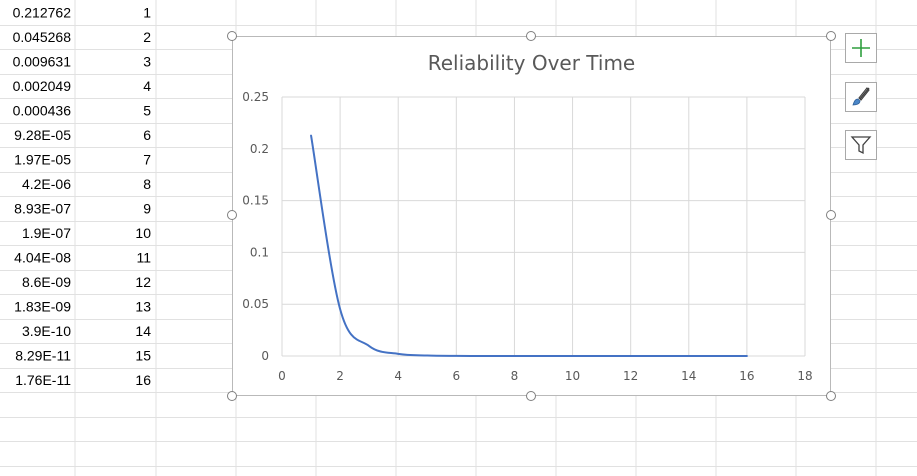 The width and height of the screenshot is (917, 476). Describe the element at coordinates (42, 257) in the screenshot. I see `cell-col-a: 4.04E-08` at that location.